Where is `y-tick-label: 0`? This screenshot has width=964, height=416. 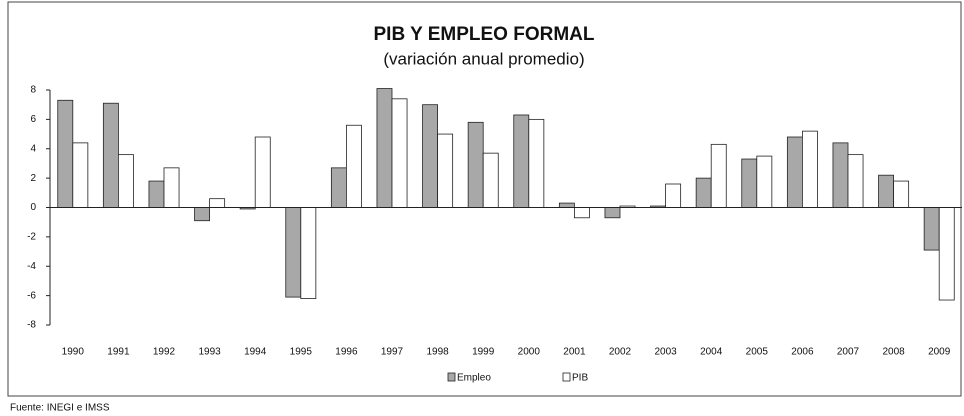 y-tick-label: 0 is located at coordinates (33, 207).